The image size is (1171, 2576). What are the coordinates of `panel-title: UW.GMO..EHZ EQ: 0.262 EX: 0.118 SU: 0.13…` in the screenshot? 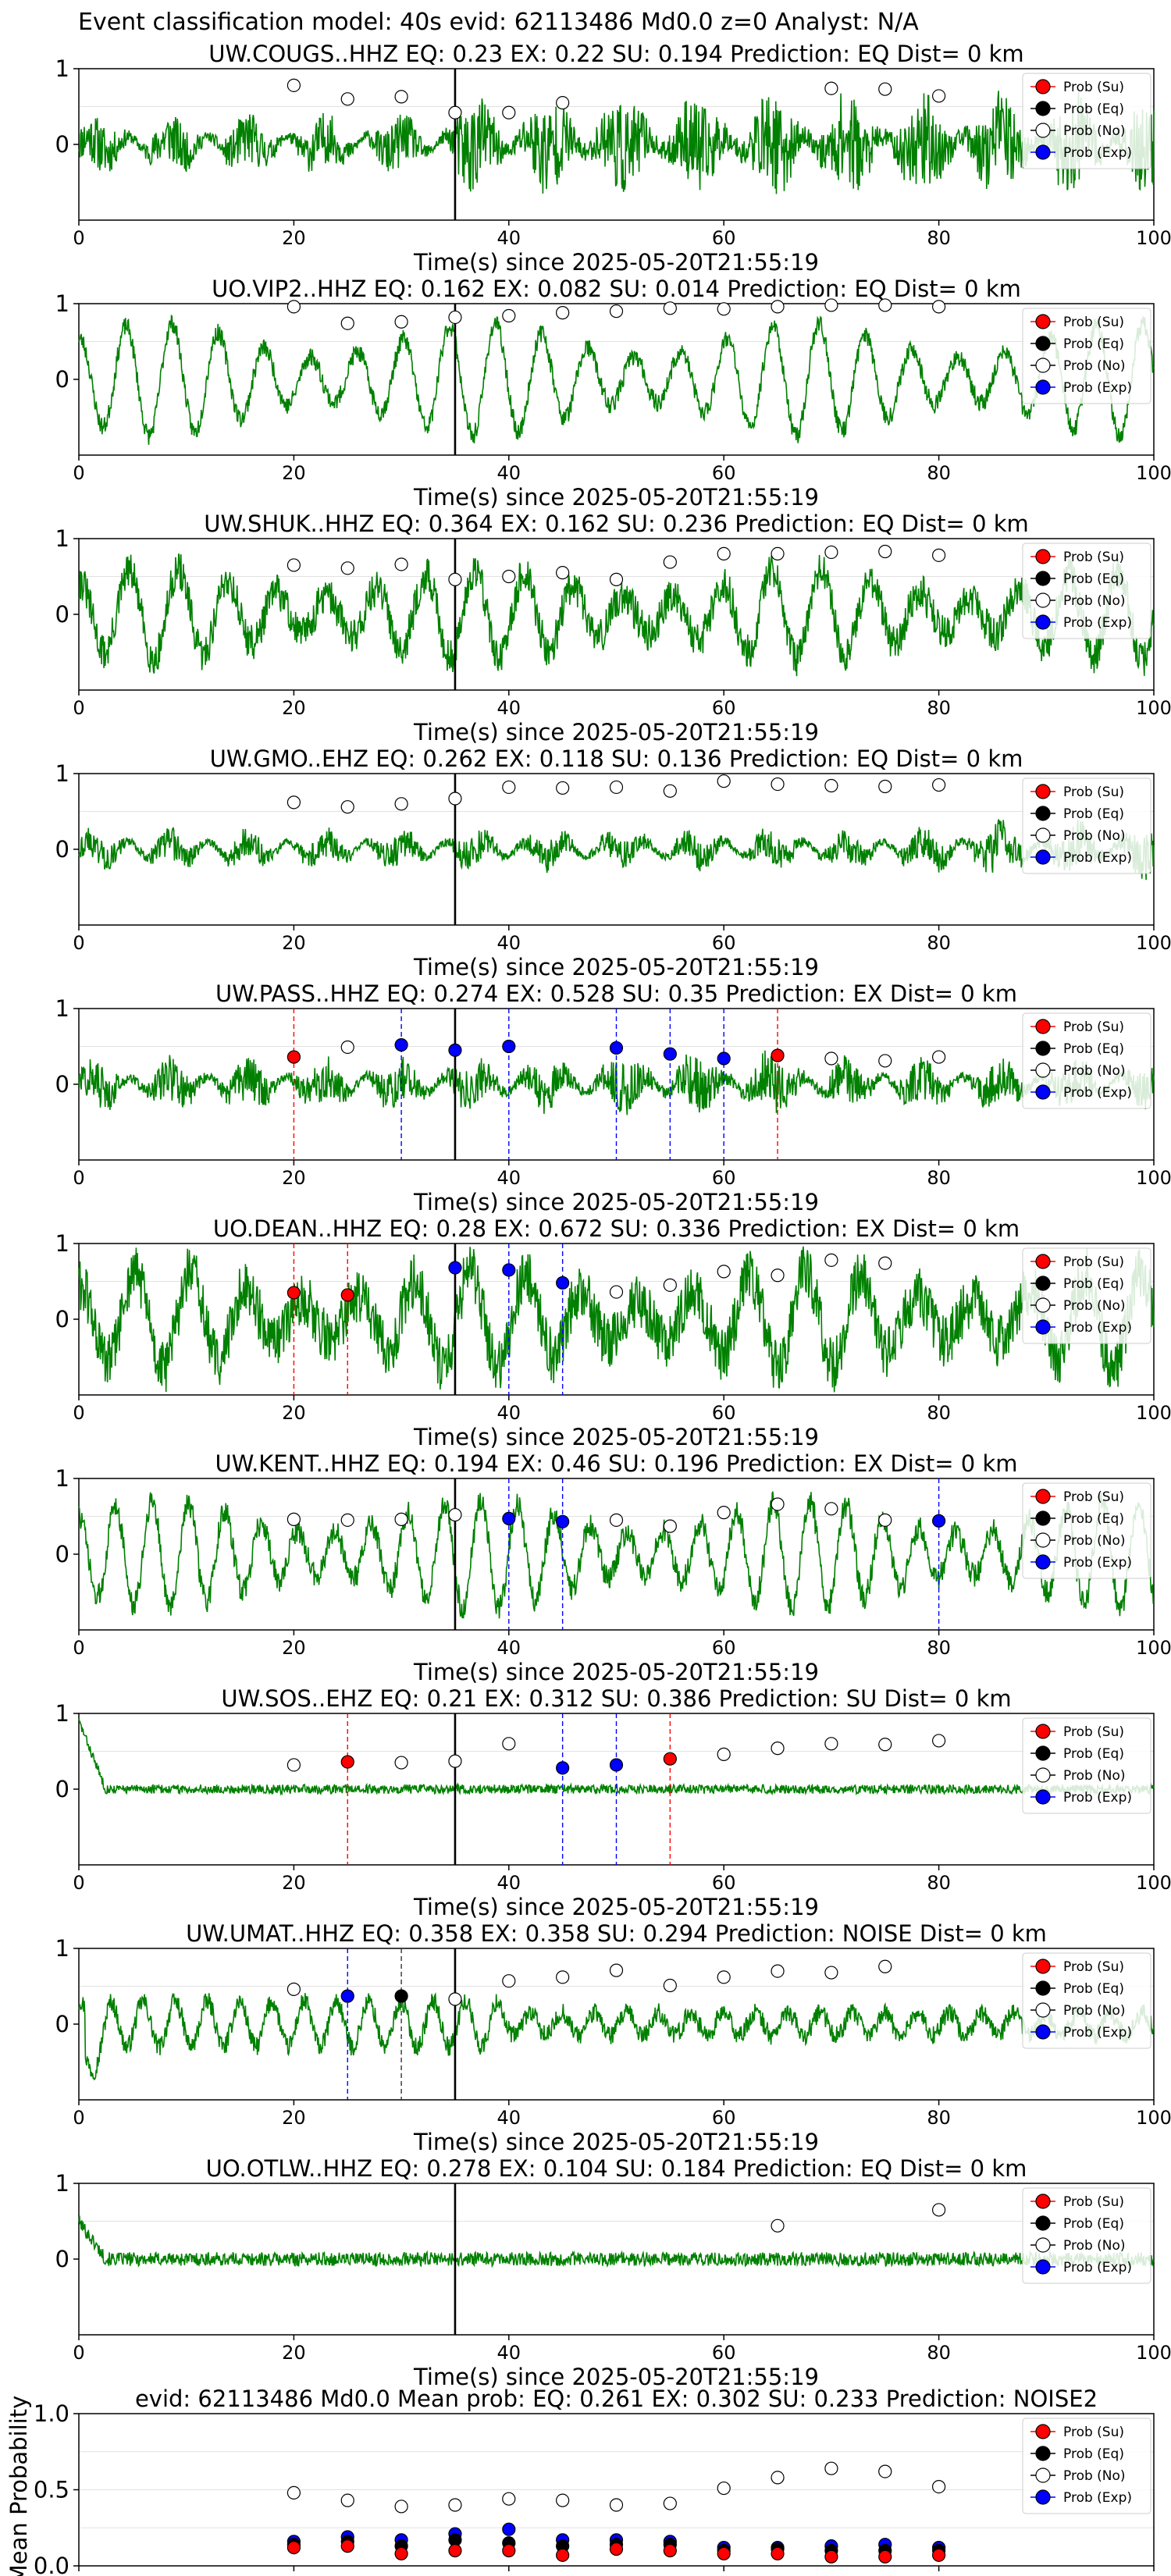 It's located at (616, 758).